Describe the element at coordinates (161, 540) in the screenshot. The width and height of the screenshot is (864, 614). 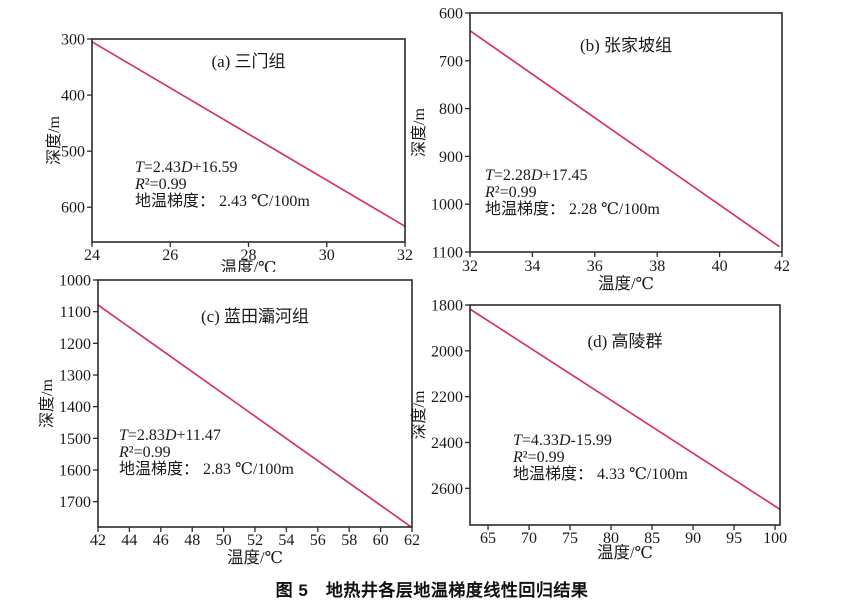
I see `x-tick-label: 46` at that location.